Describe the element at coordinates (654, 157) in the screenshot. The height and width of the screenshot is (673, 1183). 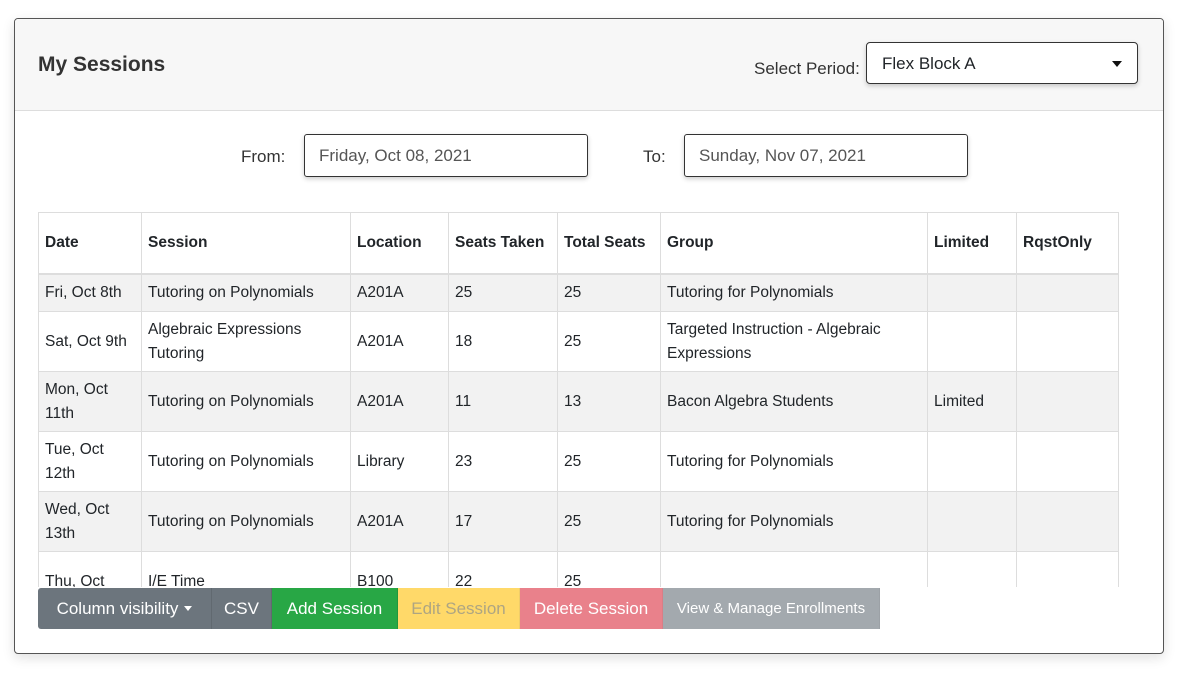
I see `to-label: To:` at that location.